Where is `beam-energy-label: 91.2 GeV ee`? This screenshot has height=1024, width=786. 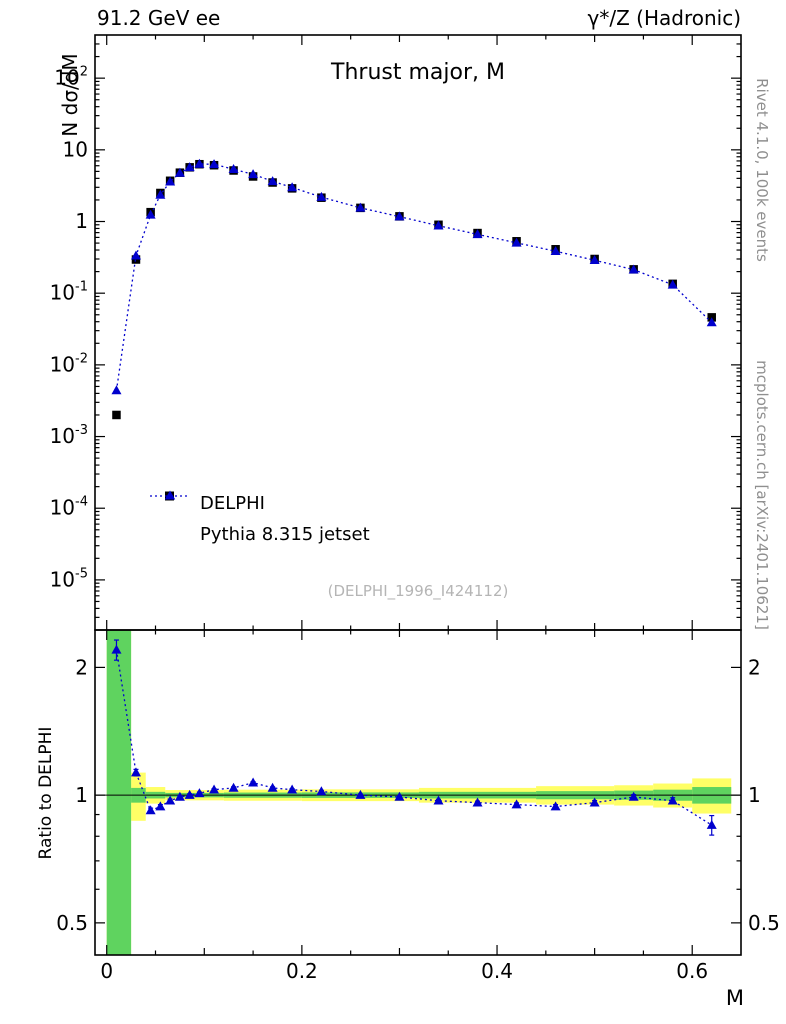
beam-energy-label: 91.2 GeV ee is located at coordinates (159, 18).